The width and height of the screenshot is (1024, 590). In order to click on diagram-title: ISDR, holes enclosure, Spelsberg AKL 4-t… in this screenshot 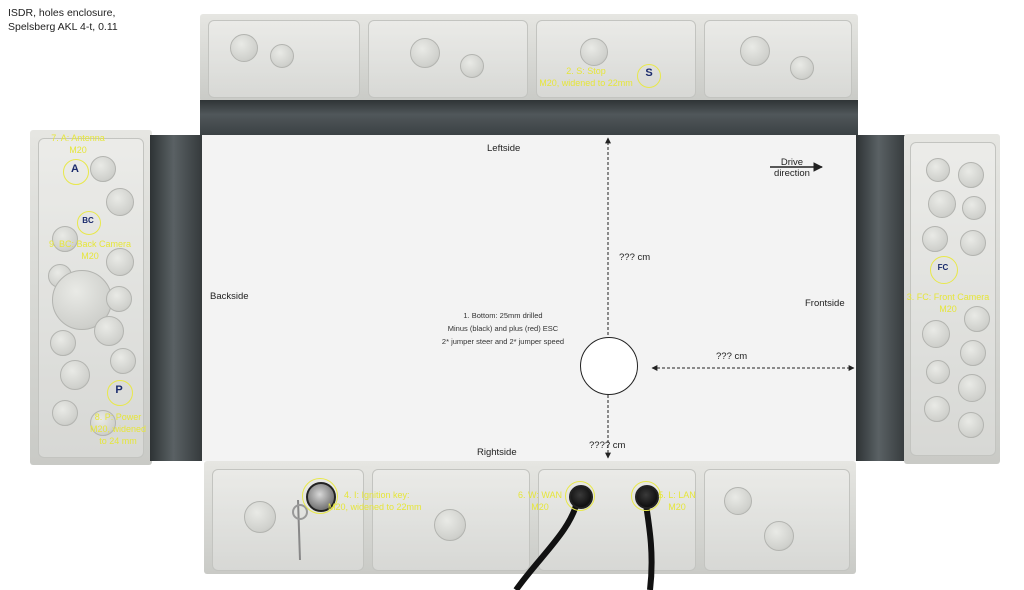, I will do `click(63, 20)`.